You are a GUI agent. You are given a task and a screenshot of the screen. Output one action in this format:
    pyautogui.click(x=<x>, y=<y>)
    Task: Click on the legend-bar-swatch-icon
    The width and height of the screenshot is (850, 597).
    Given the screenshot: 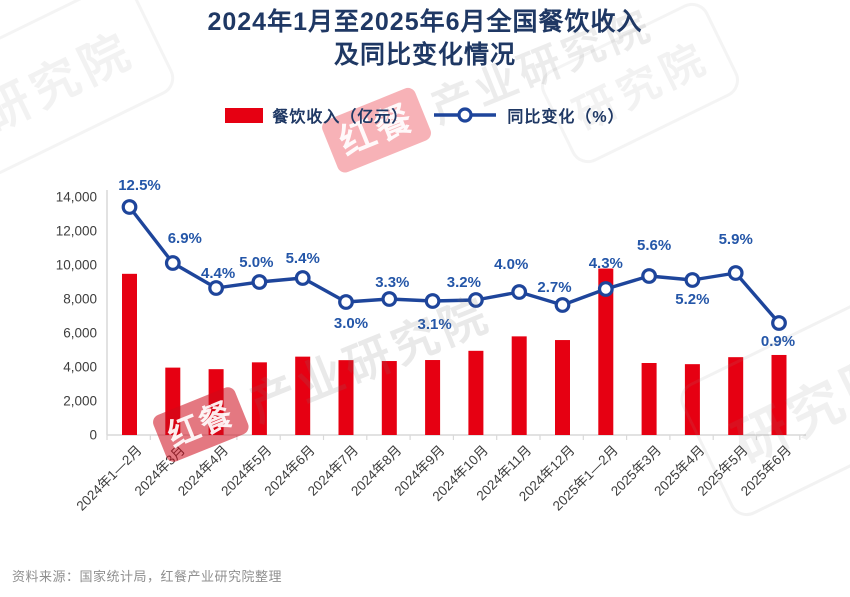 What is the action you would take?
    pyautogui.click(x=244, y=115)
    